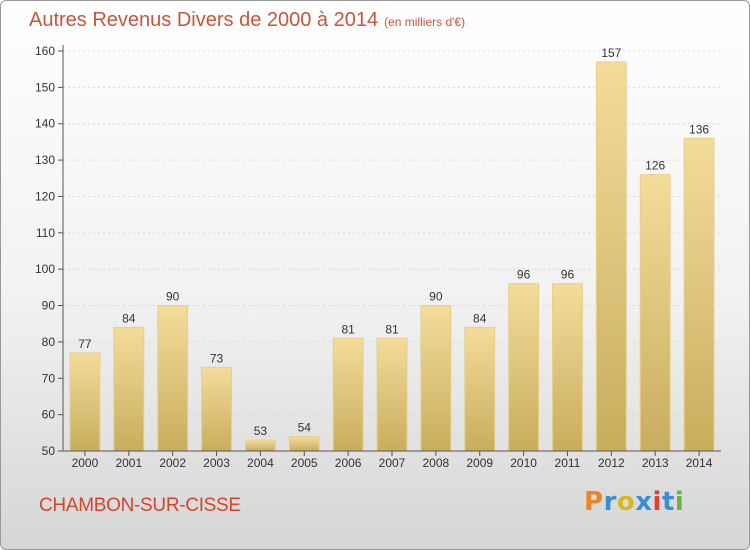 This screenshot has width=750, height=550. I want to click on y-tick-label: 50, so click(49, 451).